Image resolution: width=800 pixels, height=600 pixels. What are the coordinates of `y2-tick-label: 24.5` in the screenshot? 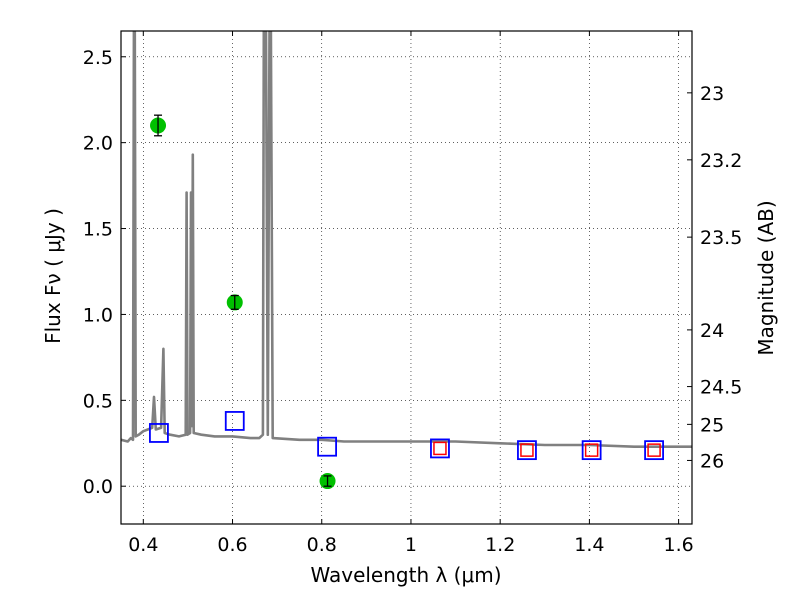 It's located at (721, 388).